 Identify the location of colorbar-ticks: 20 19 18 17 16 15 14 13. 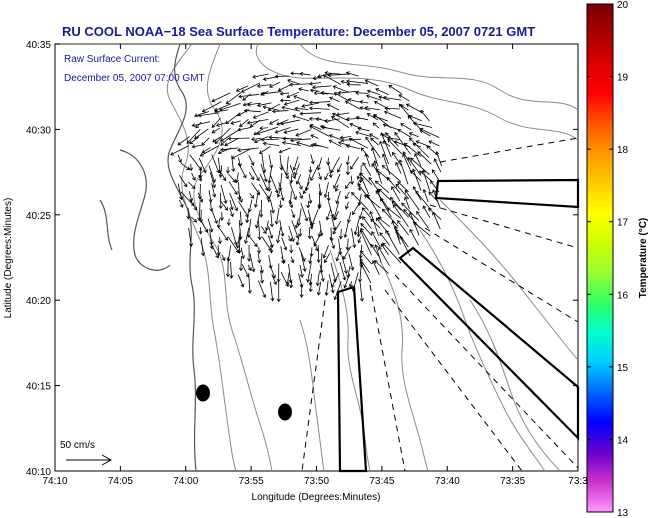
(608, 259).